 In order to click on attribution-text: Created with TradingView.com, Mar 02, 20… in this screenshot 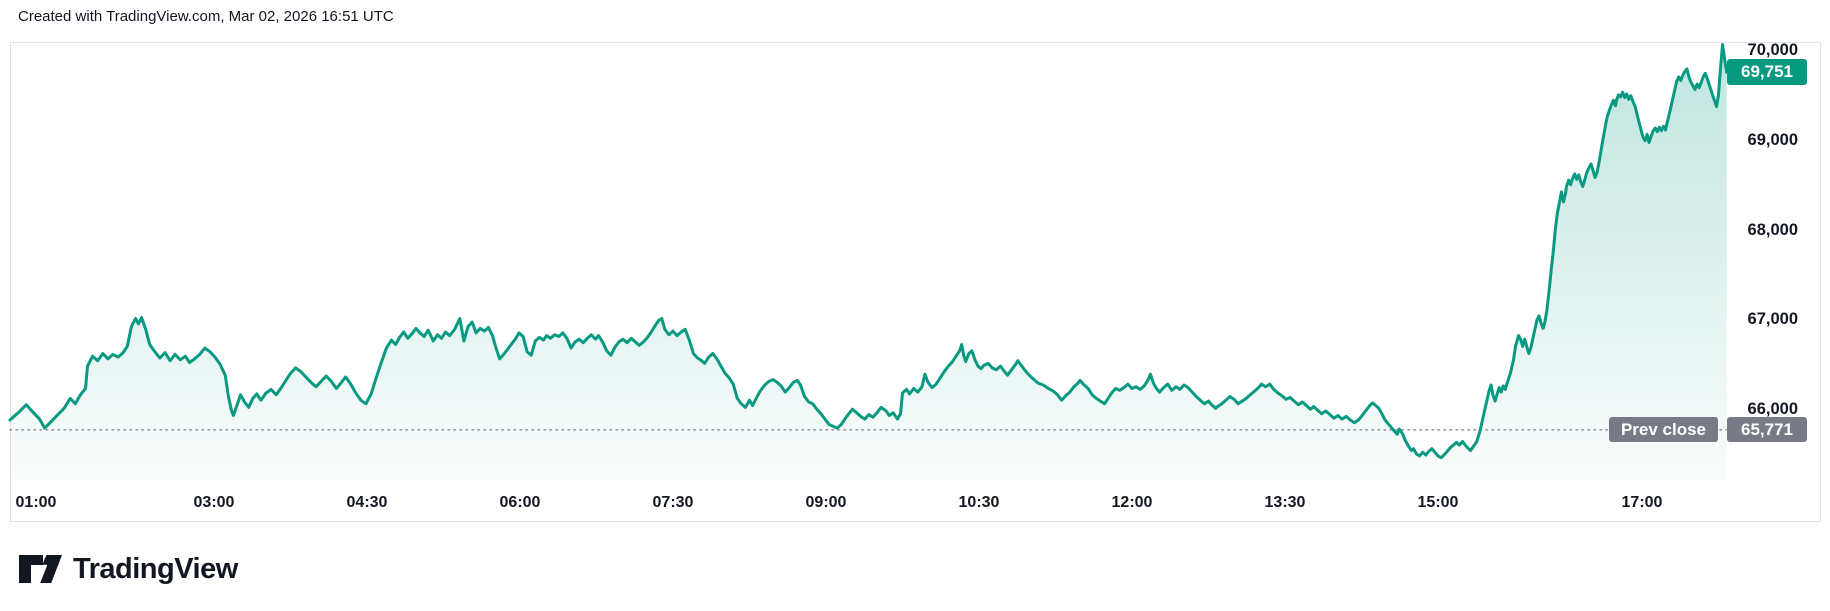, I will do `click(206, 16)`.